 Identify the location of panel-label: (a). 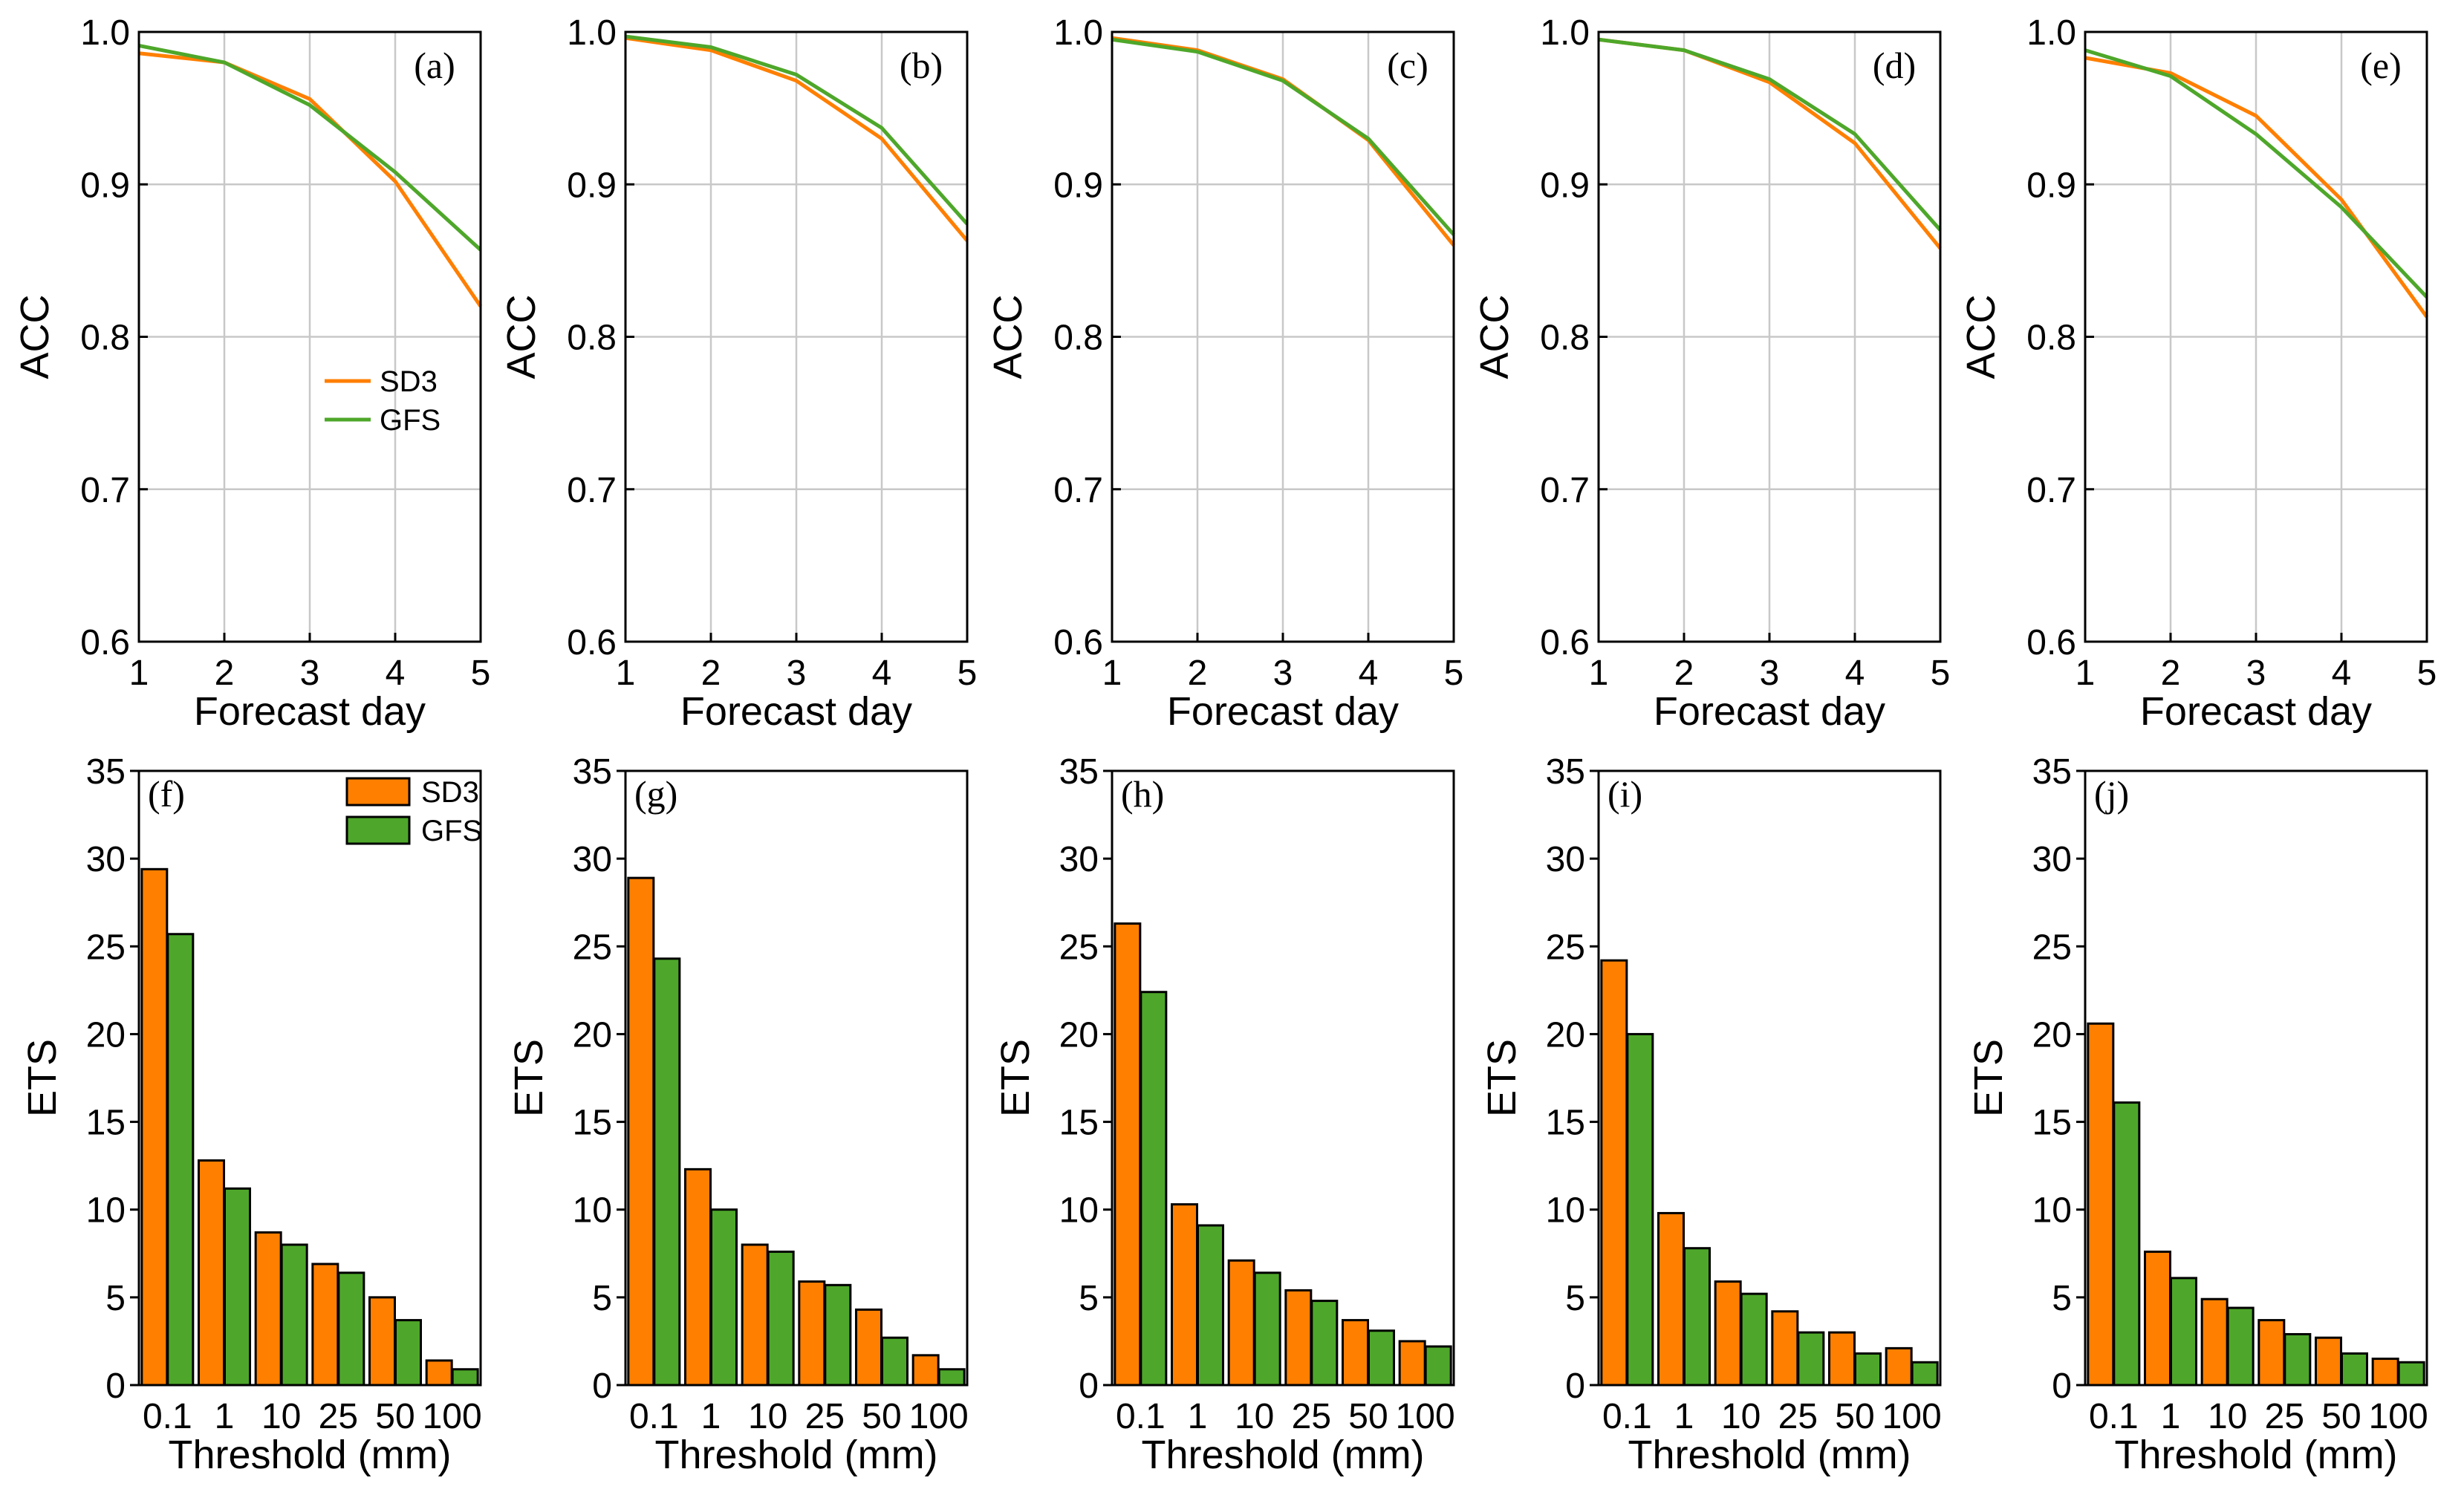
(434, 65).